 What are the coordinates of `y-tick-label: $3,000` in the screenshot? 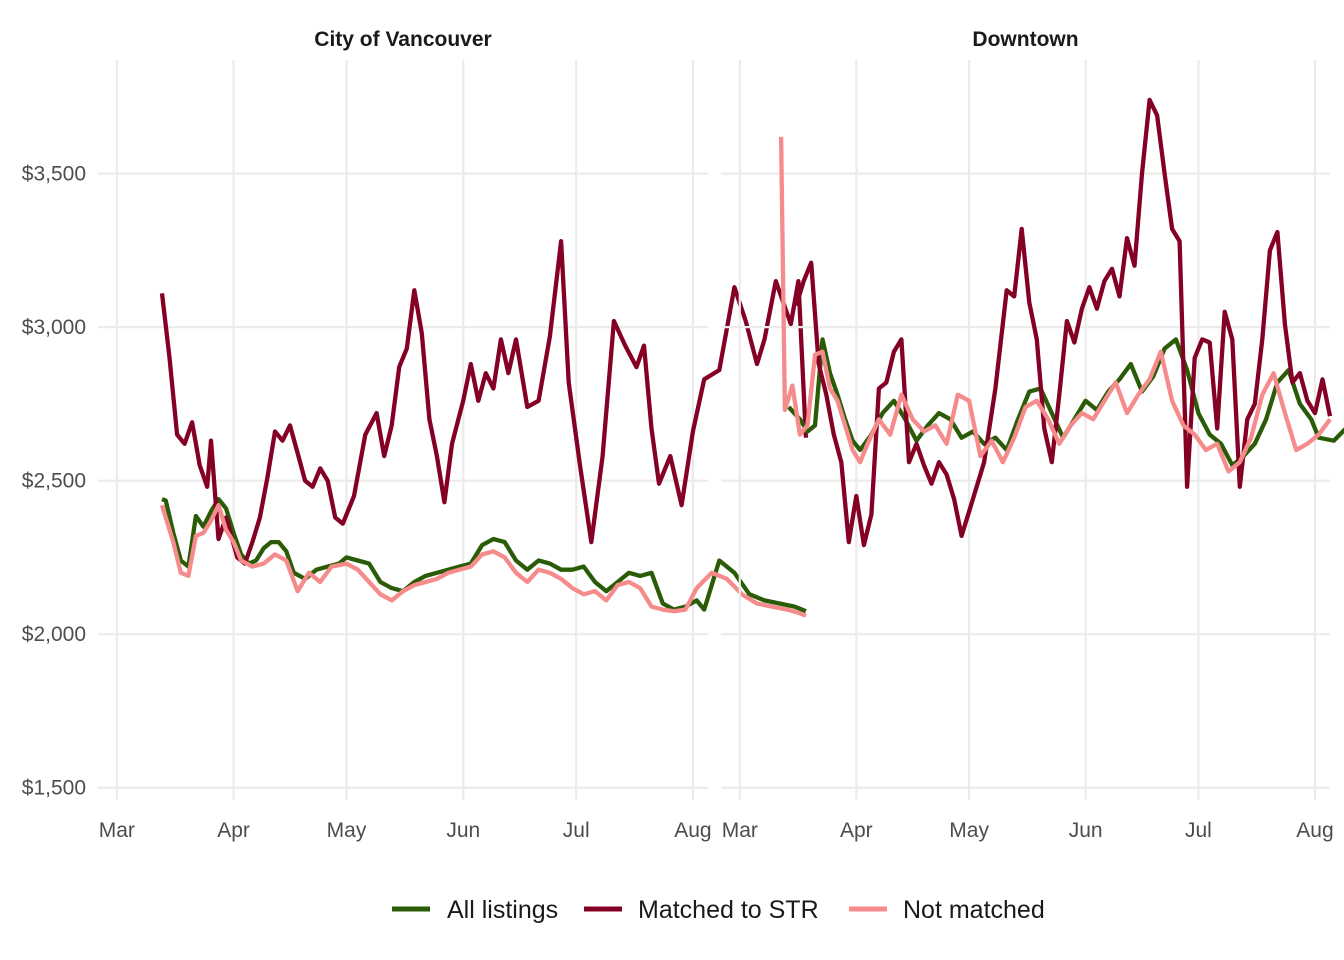 It's located at (54, 327).